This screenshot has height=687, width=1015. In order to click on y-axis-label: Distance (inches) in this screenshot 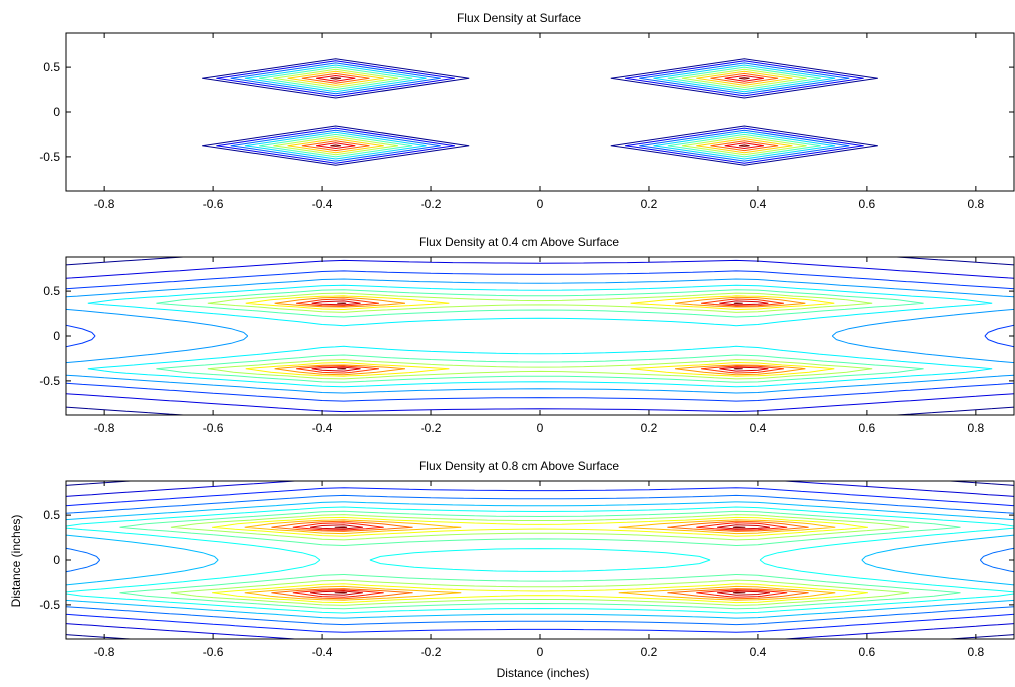, I will do `click(16, 561)`.